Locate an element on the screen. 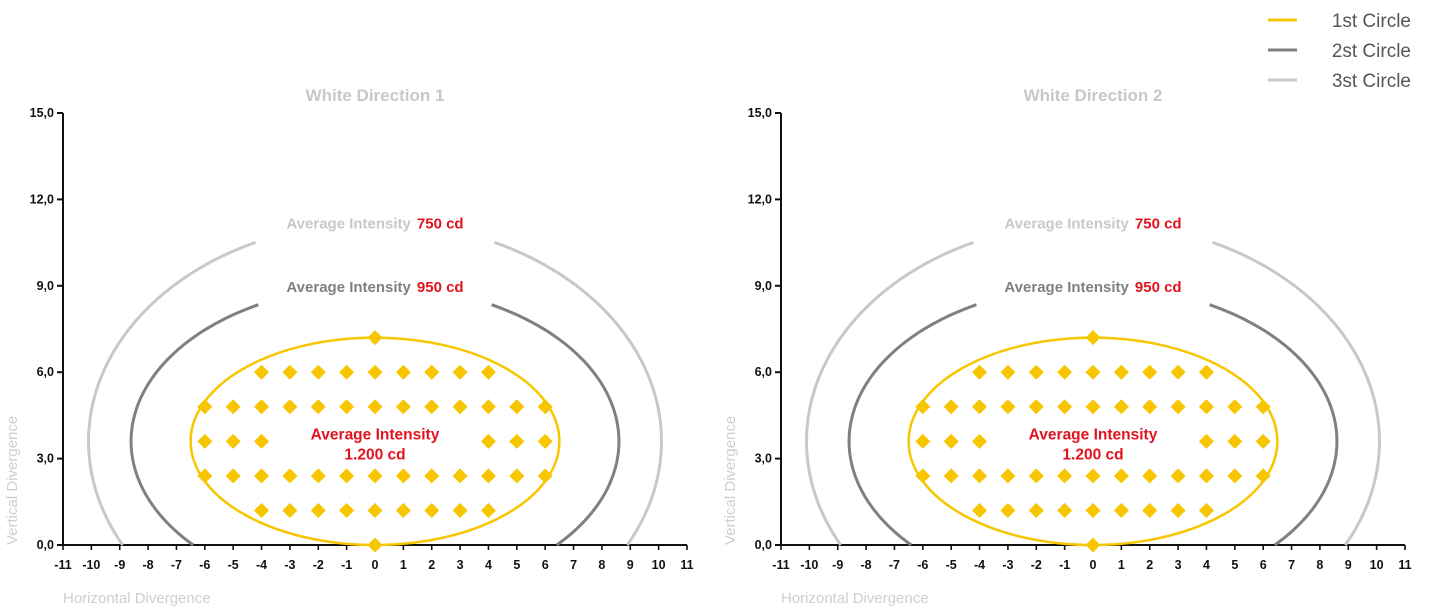 The height and width of the screenshot is (610, 1429). y-axis-label: Vertical Divergence is located at coordinates (12, 480).